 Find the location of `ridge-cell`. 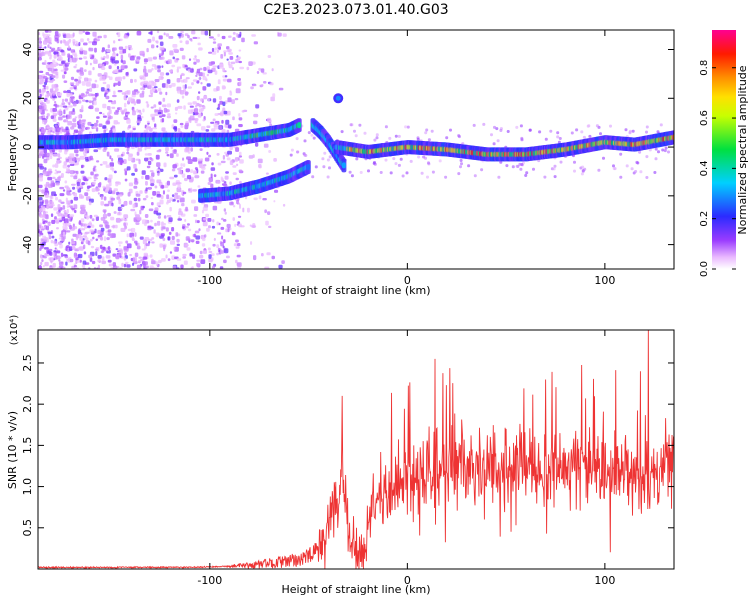

ridge-cell is located at coordinates (343, 165).